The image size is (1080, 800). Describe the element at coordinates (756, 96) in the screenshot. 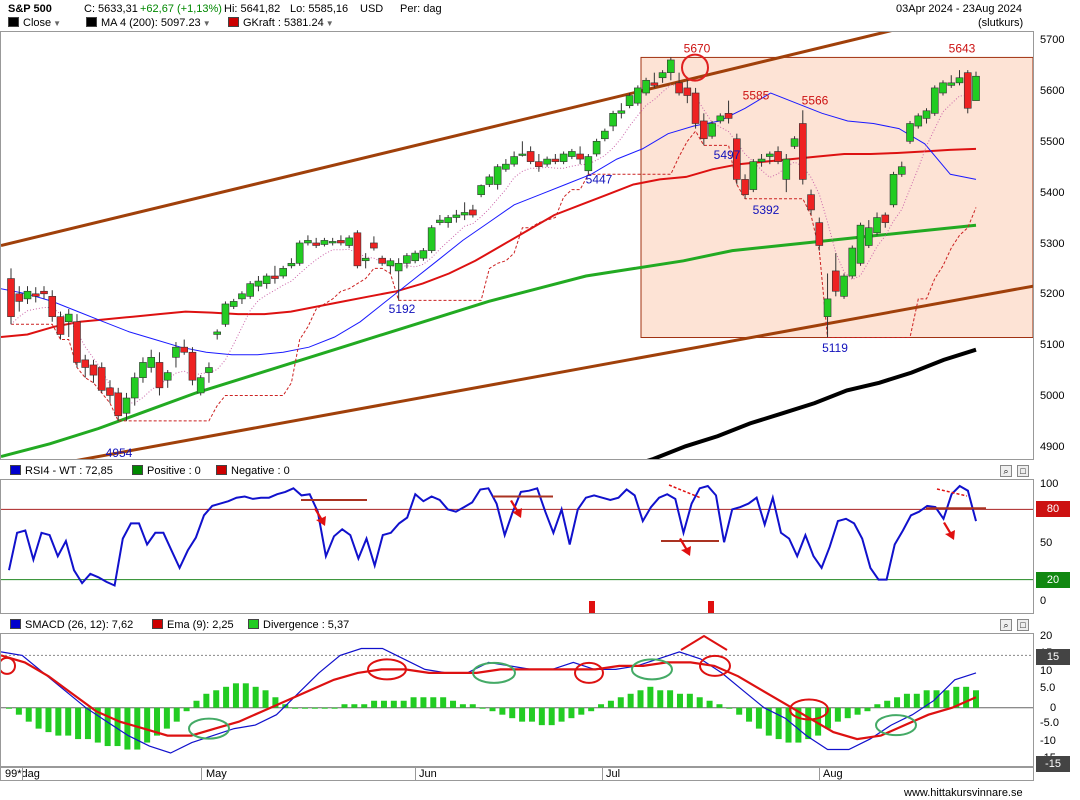

I see `price-annotation: 5585` at that location.